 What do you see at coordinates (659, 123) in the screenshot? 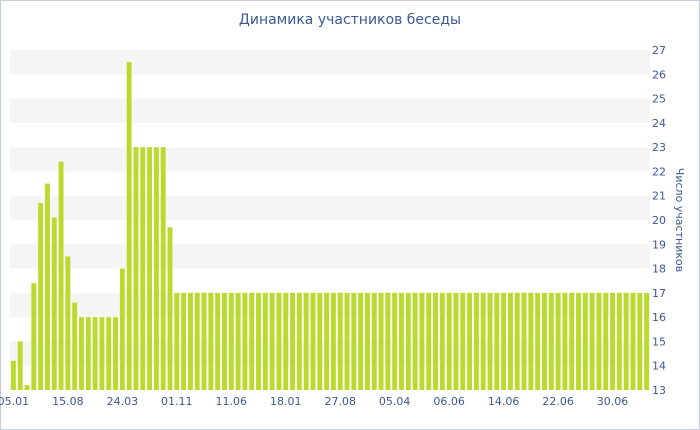
I see `y-tick-label: 24` at bounding box center [659, 123].